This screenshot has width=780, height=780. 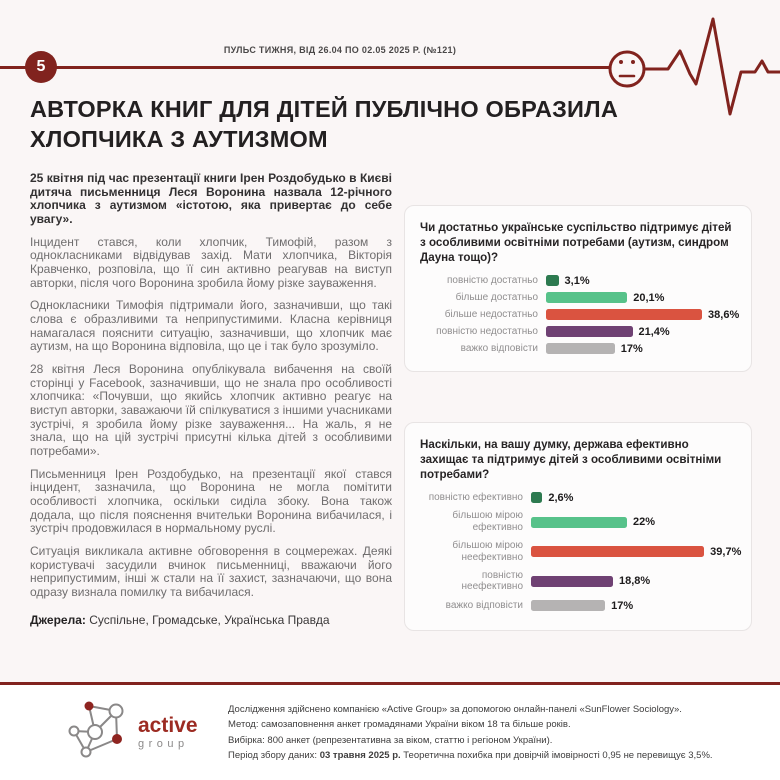 I want to click on chart-bar-row: повністю неефективно 18,8%, so click(x=578, y=582).